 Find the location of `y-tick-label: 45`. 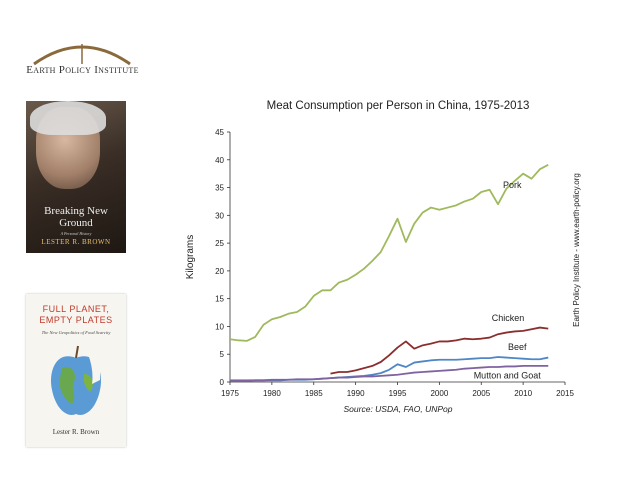

y-tick-label: 45 is located at coordinates (219, 132).